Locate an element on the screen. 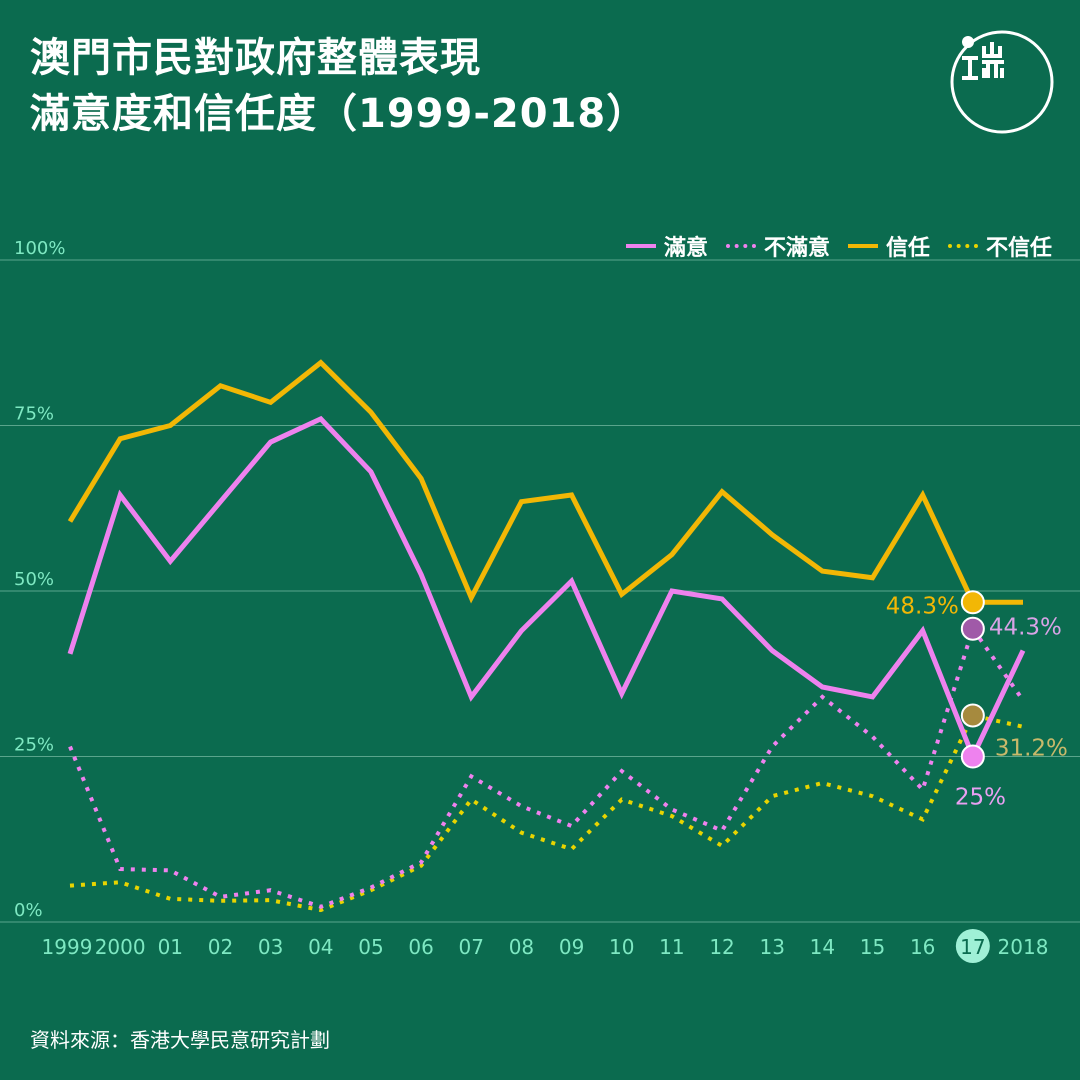  x-tick-label: 2000 is located at coordinates (120, 947).